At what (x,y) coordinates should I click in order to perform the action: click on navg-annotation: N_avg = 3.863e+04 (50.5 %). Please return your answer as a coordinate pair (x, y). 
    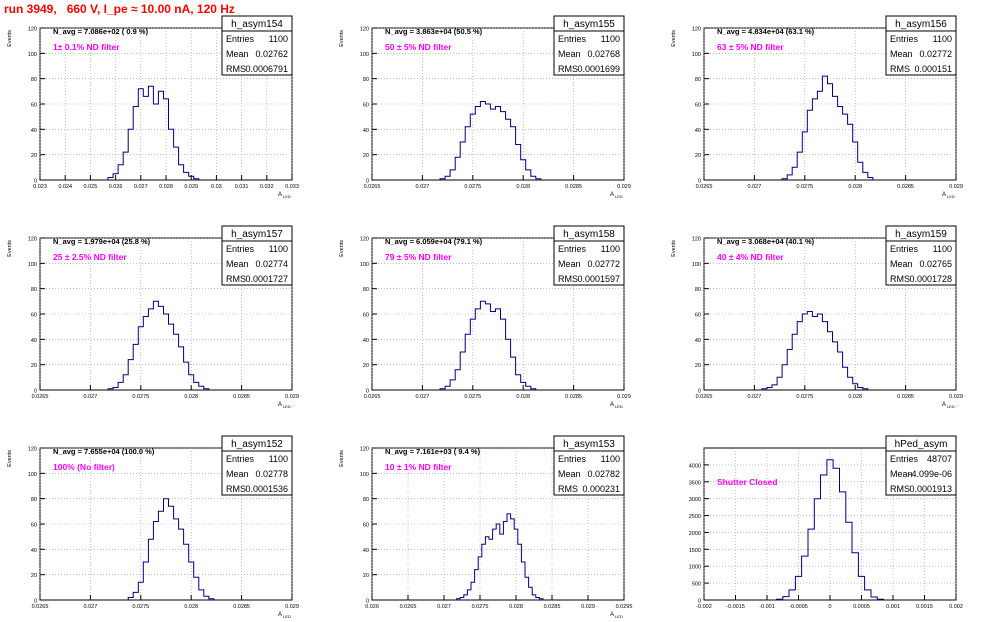
    Looking at the image, I should click on (434, 31).